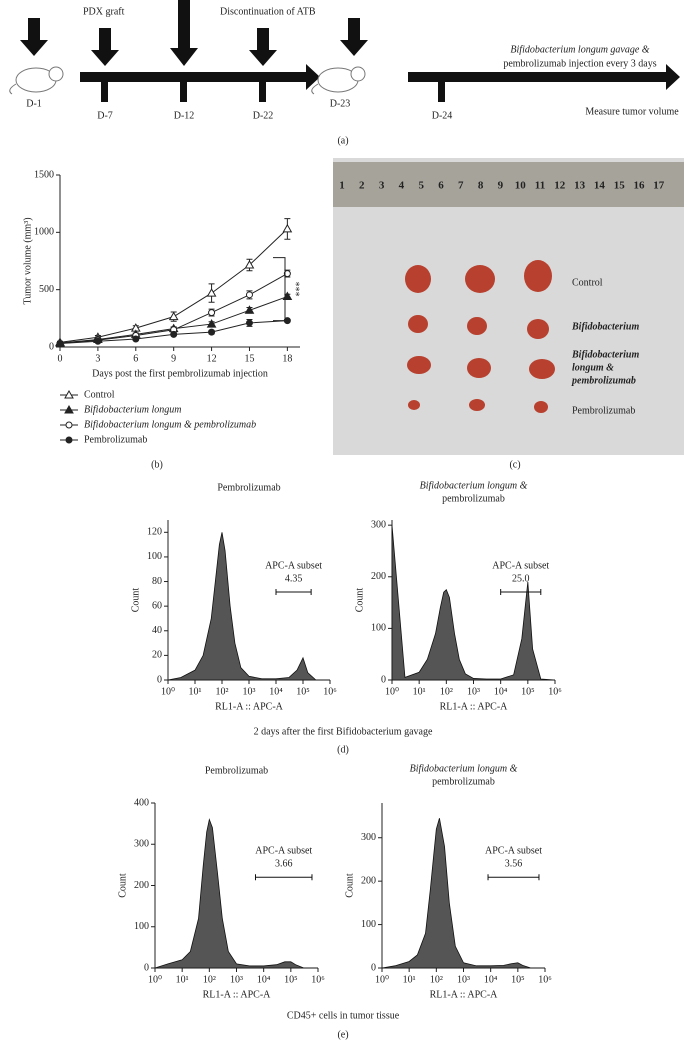  I want to click on photo, so click(508, 306).